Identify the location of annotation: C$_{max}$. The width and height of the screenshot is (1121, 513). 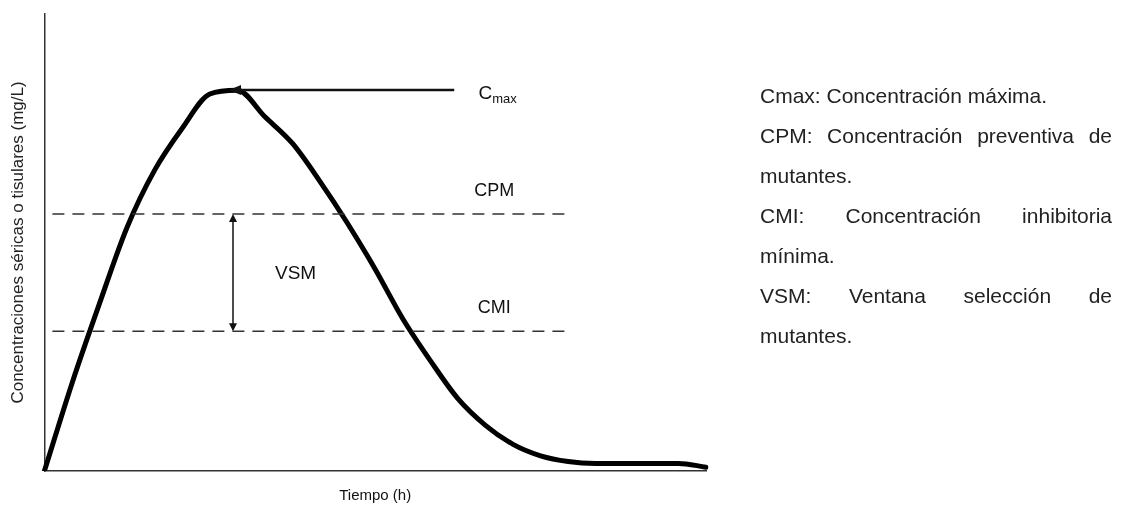
(497, 94).